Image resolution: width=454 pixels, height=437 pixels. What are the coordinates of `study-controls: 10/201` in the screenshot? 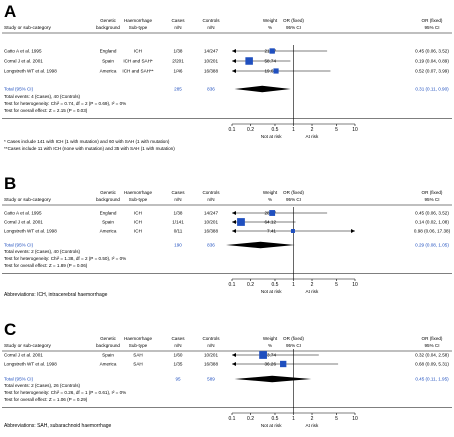 It's located at (211, 222).